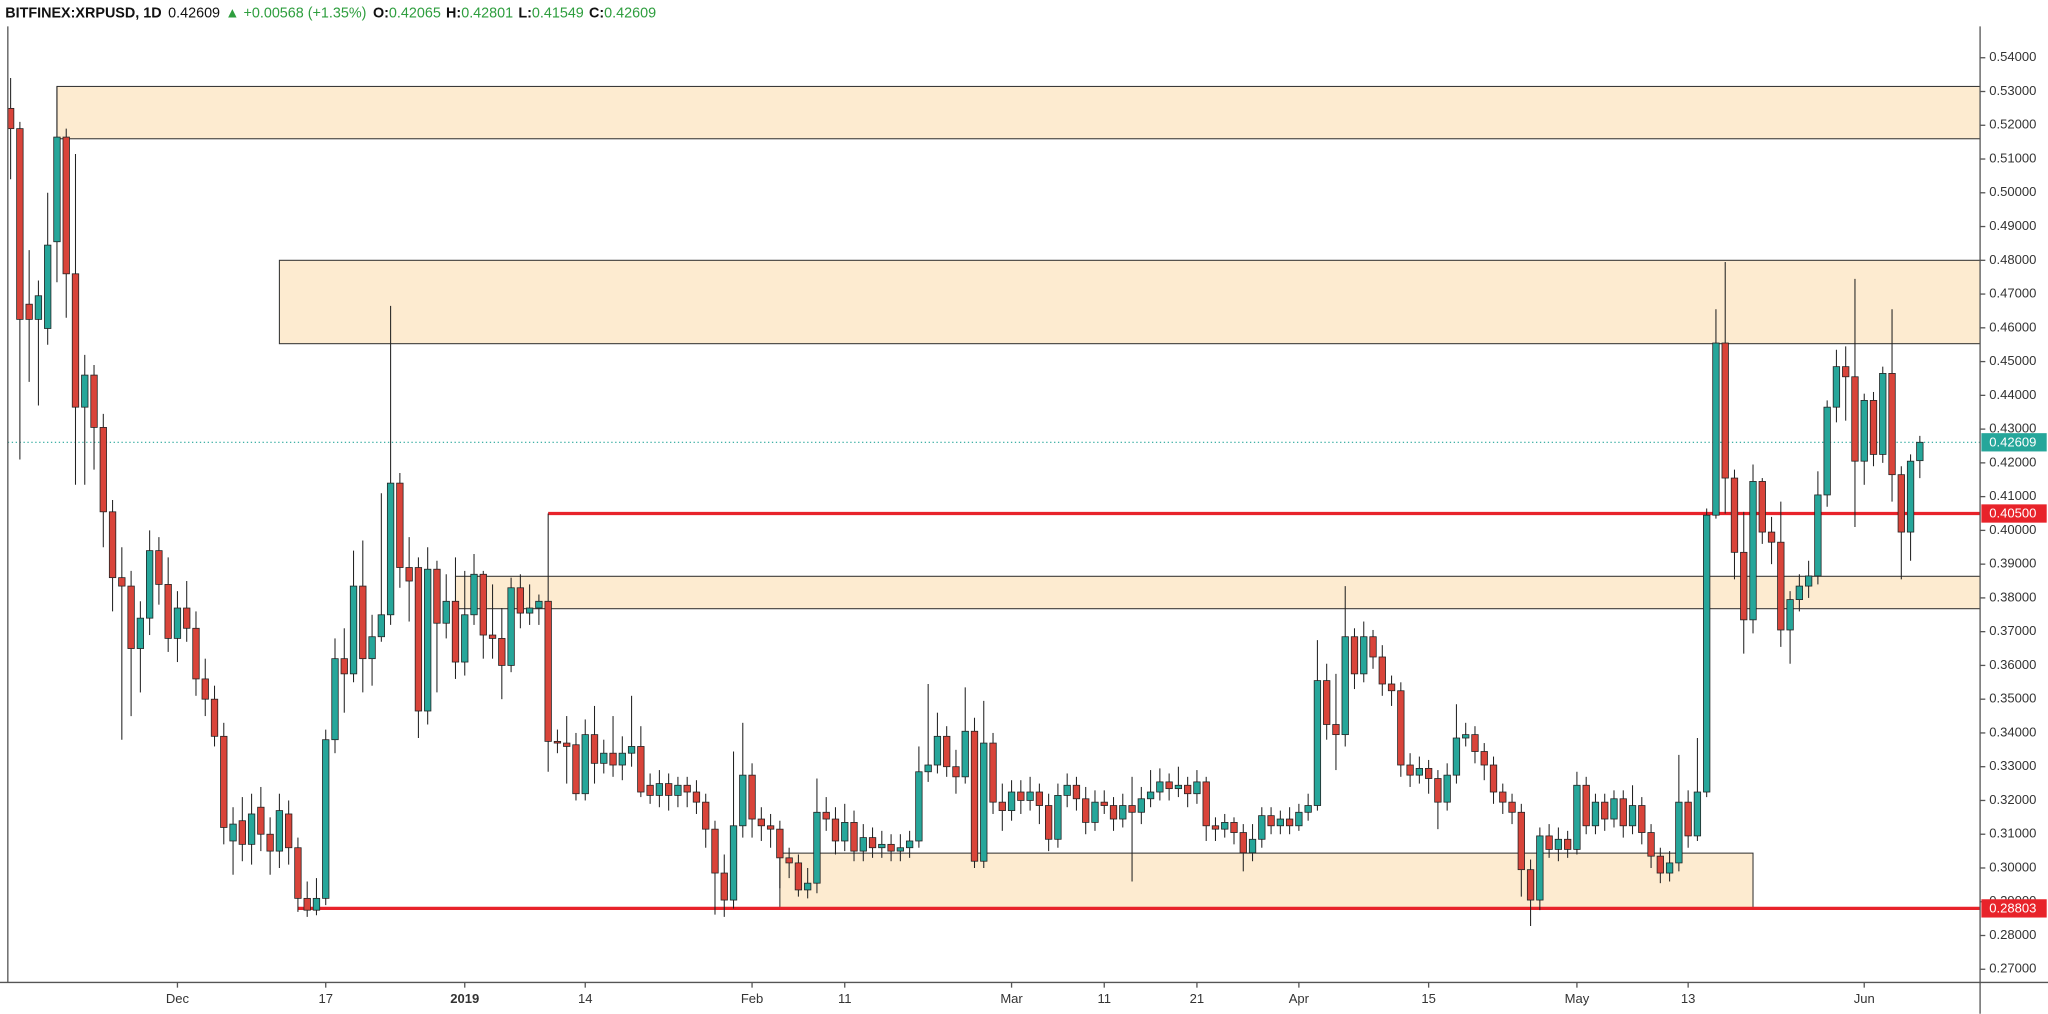 Image resolution: width=2048 pixels, height=1014 pixels. What do you see at coordinates (325, 998) in the screenshot?
I see `x-tick-label: 17` at bounding box center [325, 998].